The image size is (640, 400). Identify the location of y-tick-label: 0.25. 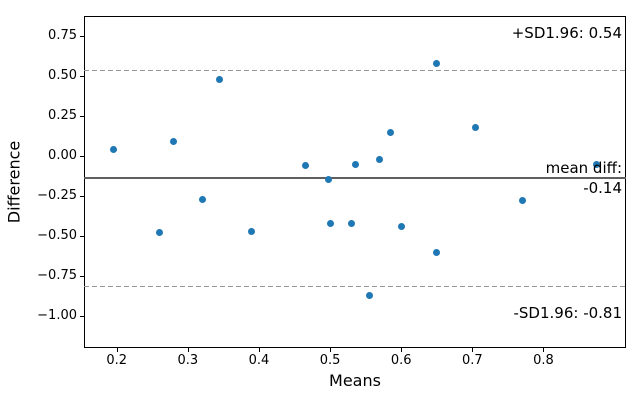
(62, 115).